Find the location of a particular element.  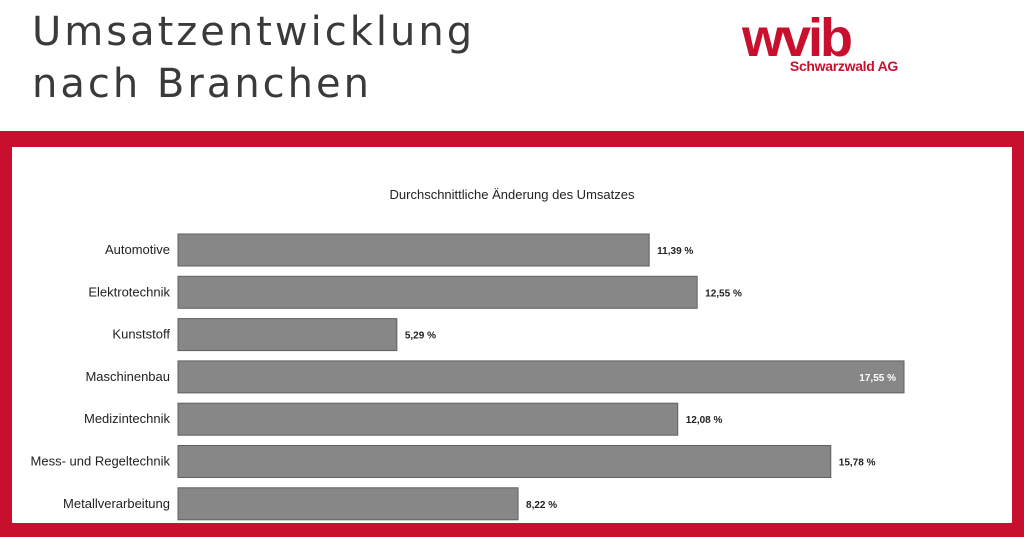

bar-value-label: 5,29 % is located at coordinates (420, 336).